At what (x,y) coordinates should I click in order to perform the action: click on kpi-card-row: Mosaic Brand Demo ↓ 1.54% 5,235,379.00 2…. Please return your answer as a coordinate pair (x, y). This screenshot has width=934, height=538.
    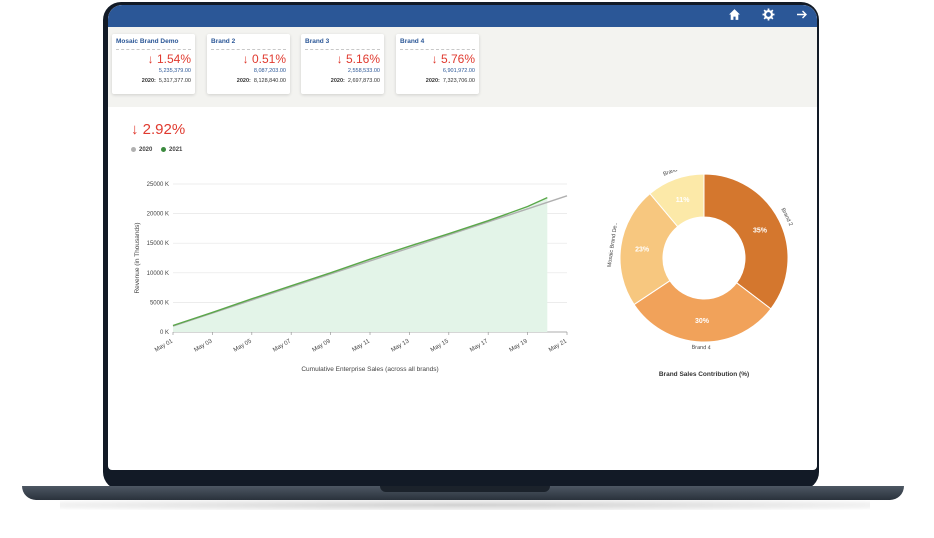
    Looking at the image, I should click on (462, 67).